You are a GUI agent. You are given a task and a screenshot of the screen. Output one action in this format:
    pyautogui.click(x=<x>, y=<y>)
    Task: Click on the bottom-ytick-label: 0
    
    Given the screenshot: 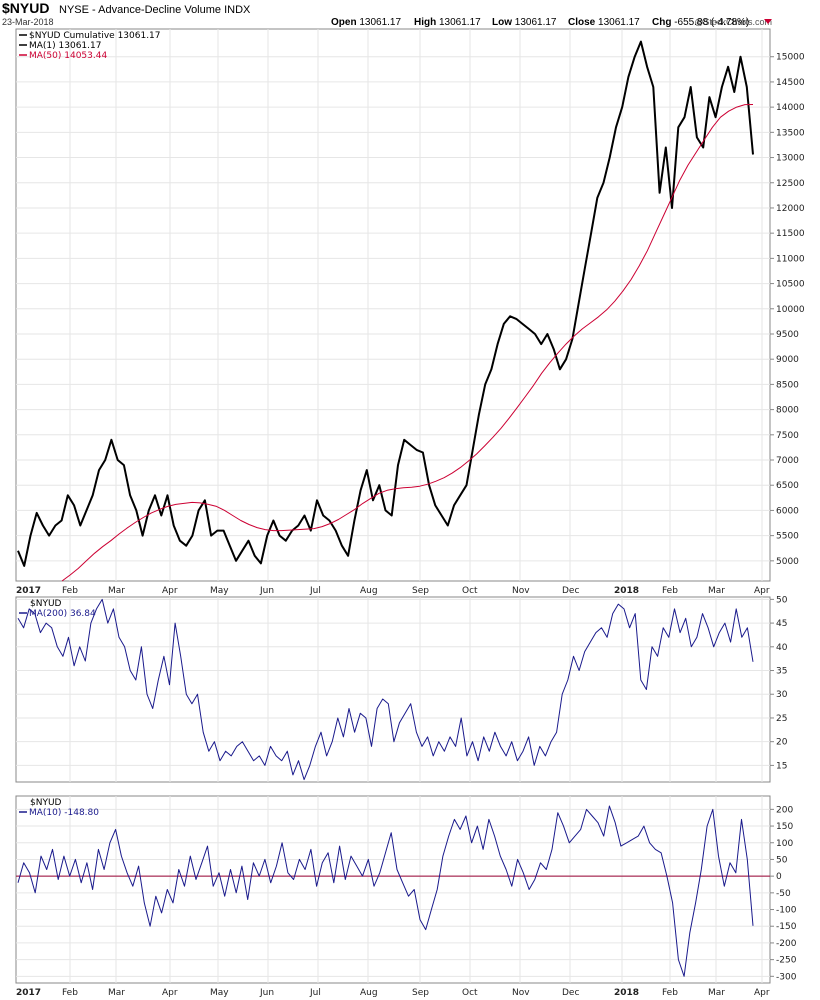 What is the action you would take?
    pyautogui.click(x=779, y=877)
    